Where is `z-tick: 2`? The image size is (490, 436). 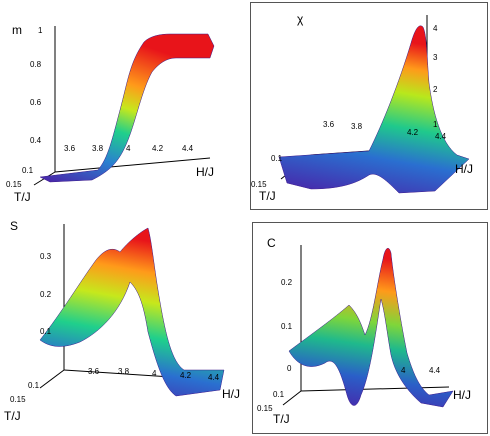 z-tick: 2 is located at coordinates (435, 89).